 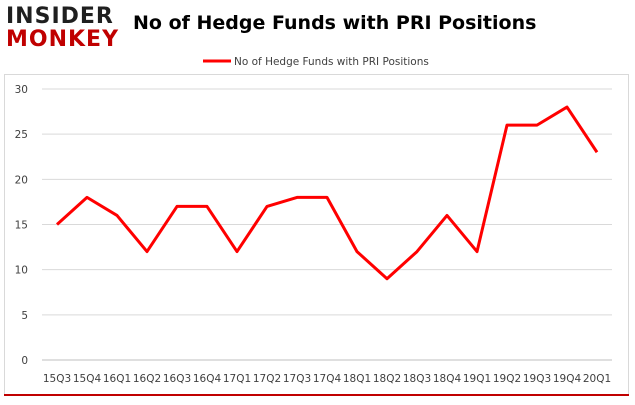 I want to click on x-tick-label: 18Q4, so click(x=447, y=379).